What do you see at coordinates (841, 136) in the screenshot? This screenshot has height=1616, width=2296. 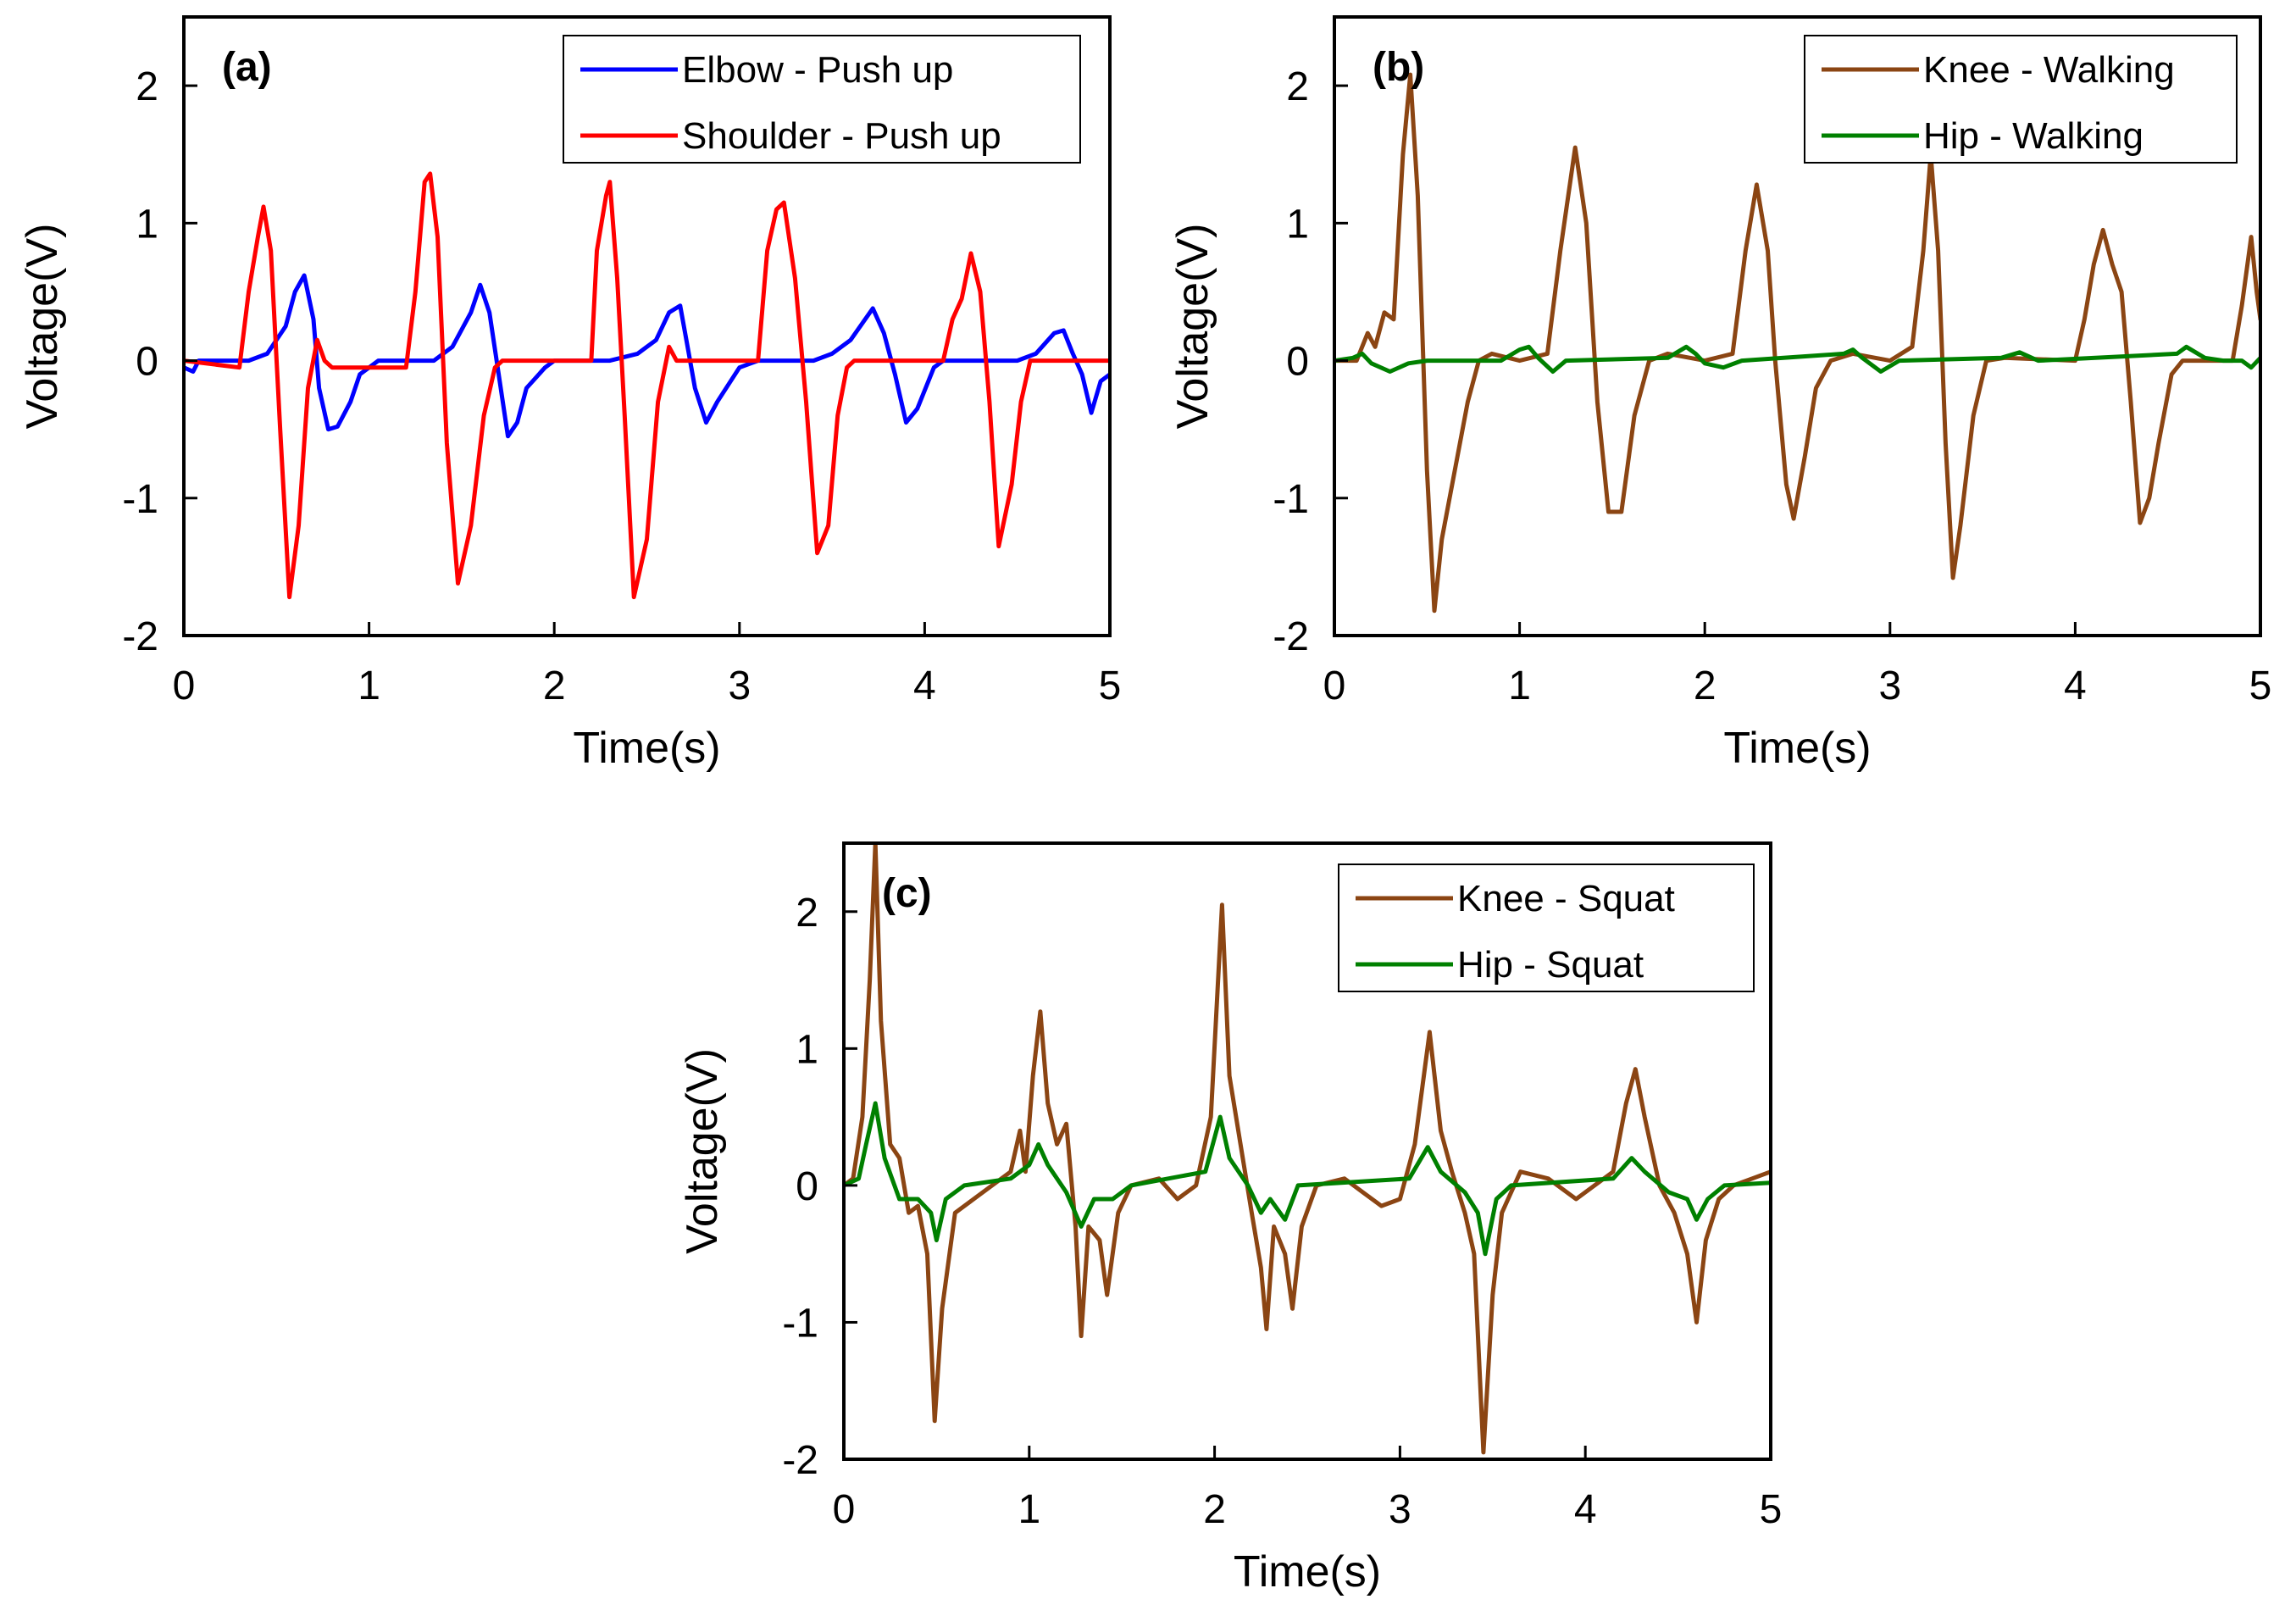 I see `legend-label: Shoulder - Push up` at bounding box center [841, 136].